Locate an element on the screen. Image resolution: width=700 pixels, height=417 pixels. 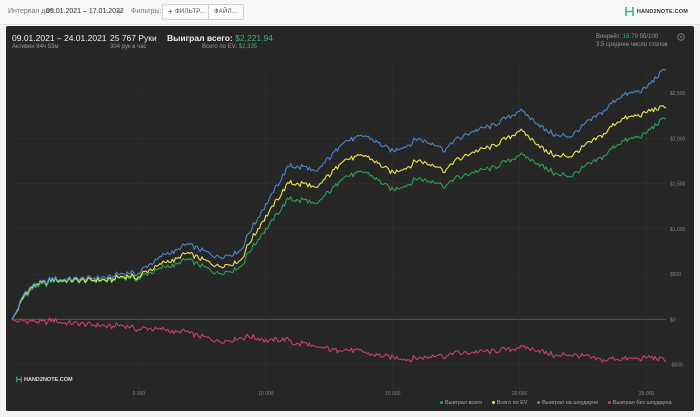
ev-value: $2,335 is located at coordinates (248, 47).